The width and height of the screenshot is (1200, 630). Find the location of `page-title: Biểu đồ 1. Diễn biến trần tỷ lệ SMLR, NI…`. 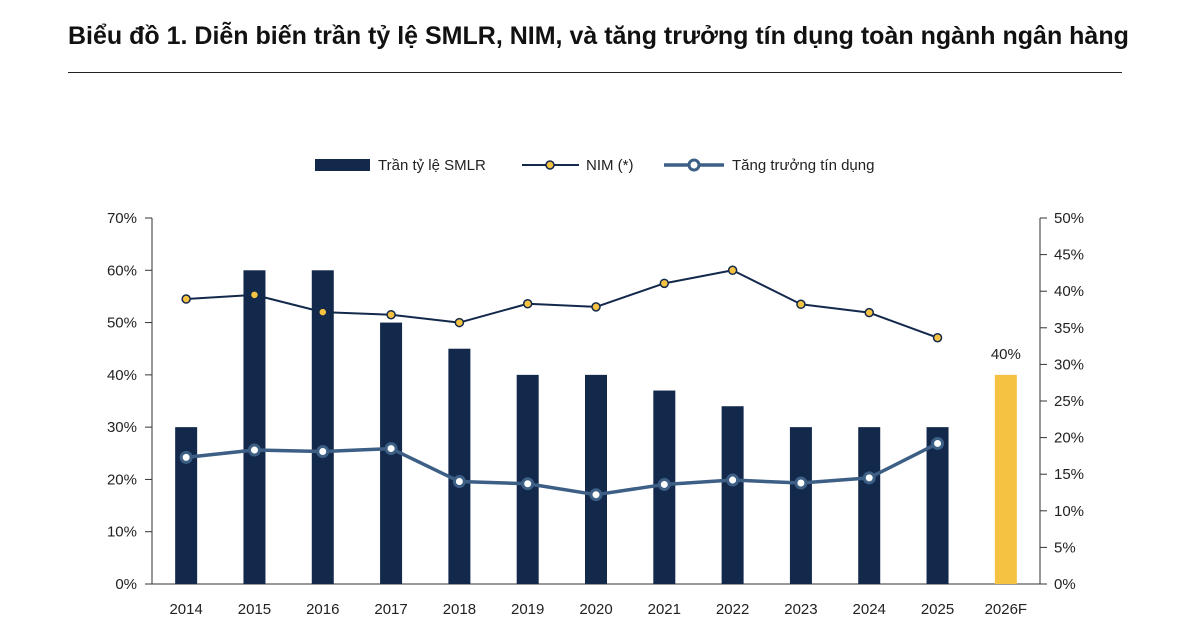

page-title: Biểu đồ 1. Diễn biến trần tỷ lệ SMLR, NI… is located at coordinates (598, 36).